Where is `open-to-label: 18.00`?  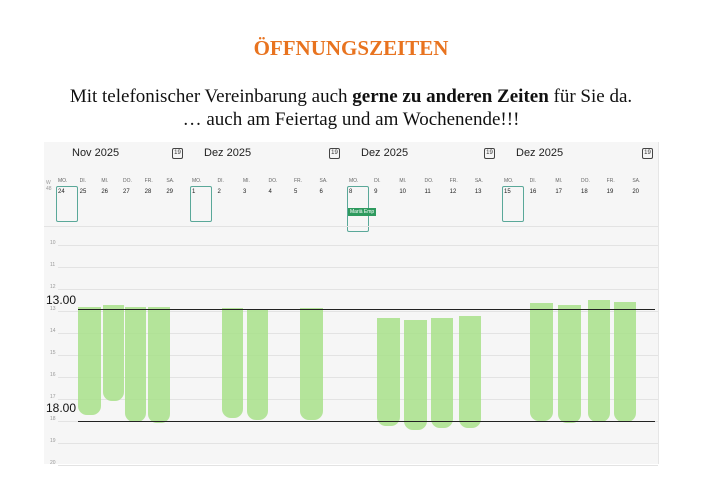
open-to-label: 18.00 is located at coordinates (61, 408).